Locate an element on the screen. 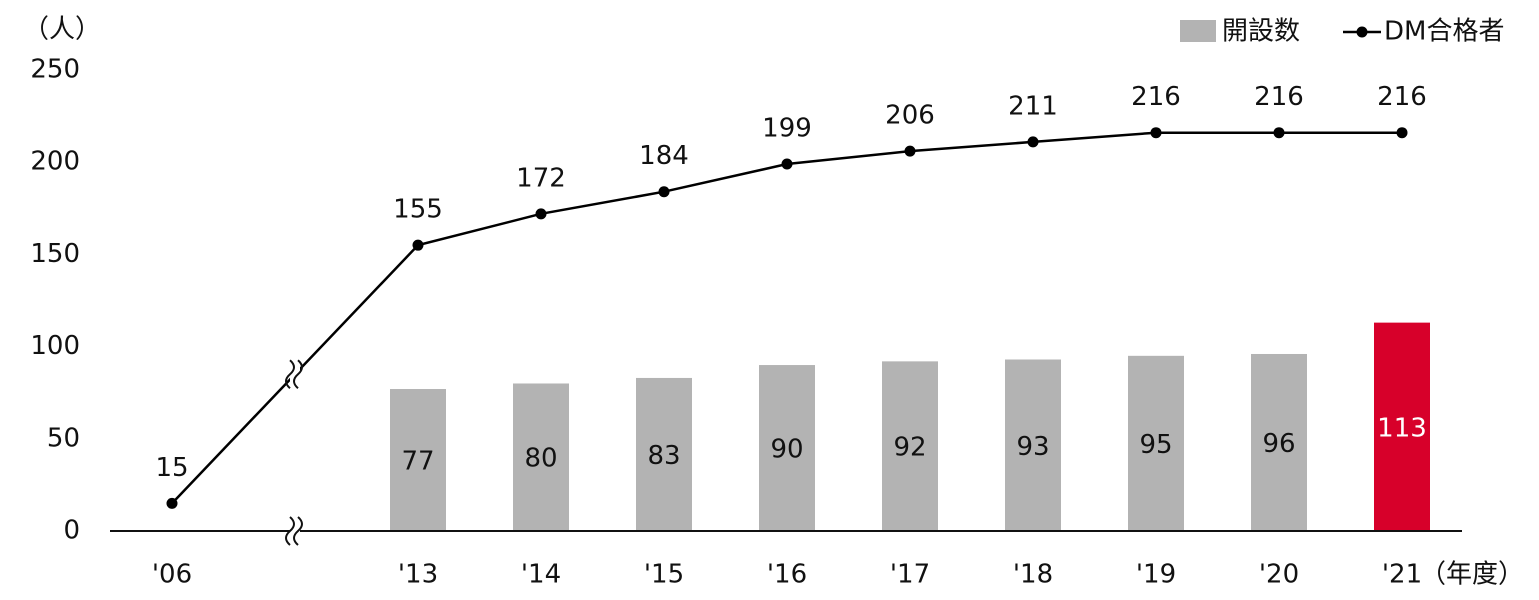  x-tick-label: '19 is located at coordinates (1156, 575).